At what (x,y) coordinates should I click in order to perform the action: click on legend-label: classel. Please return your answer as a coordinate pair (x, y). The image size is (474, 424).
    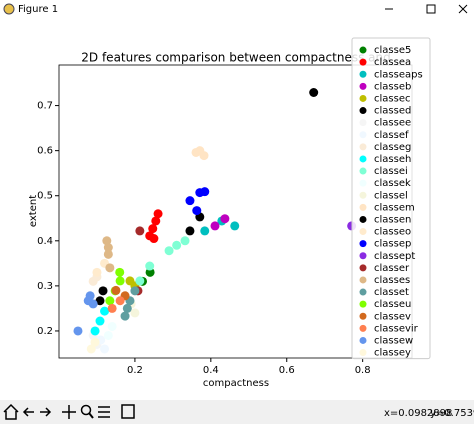
    Looking at the image, I should click on (391, 195).